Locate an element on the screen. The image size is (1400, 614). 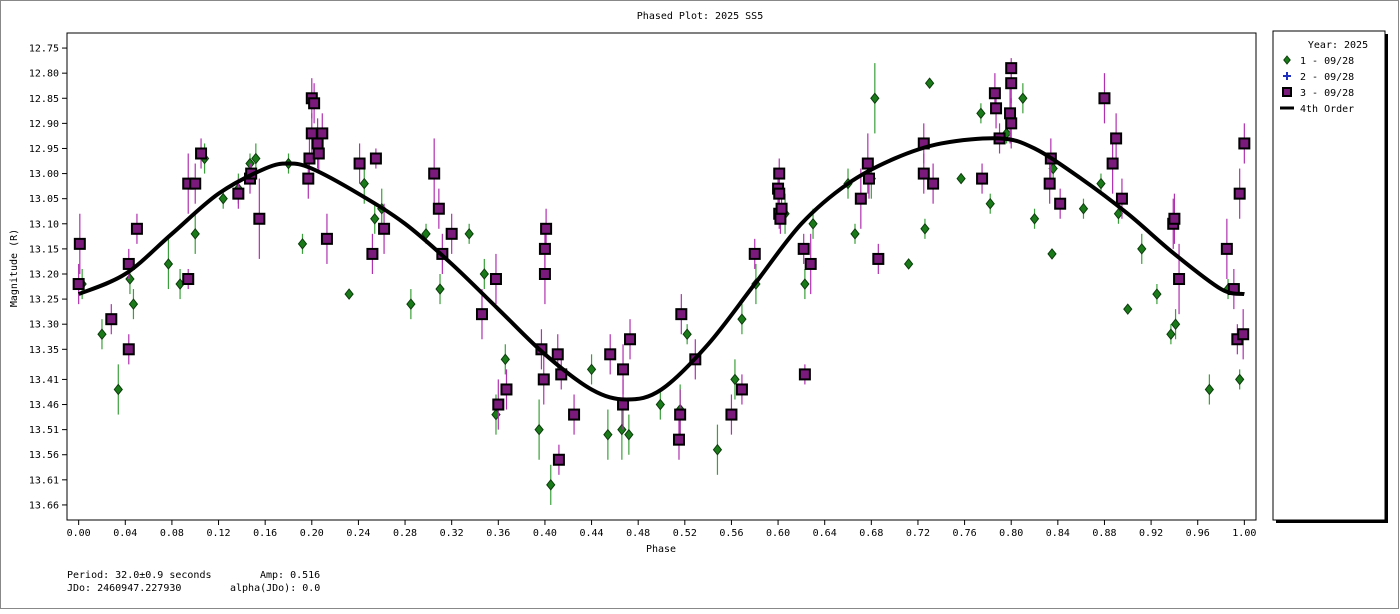
x-tick-label: 0.52 is located at coordinates (685, 533).